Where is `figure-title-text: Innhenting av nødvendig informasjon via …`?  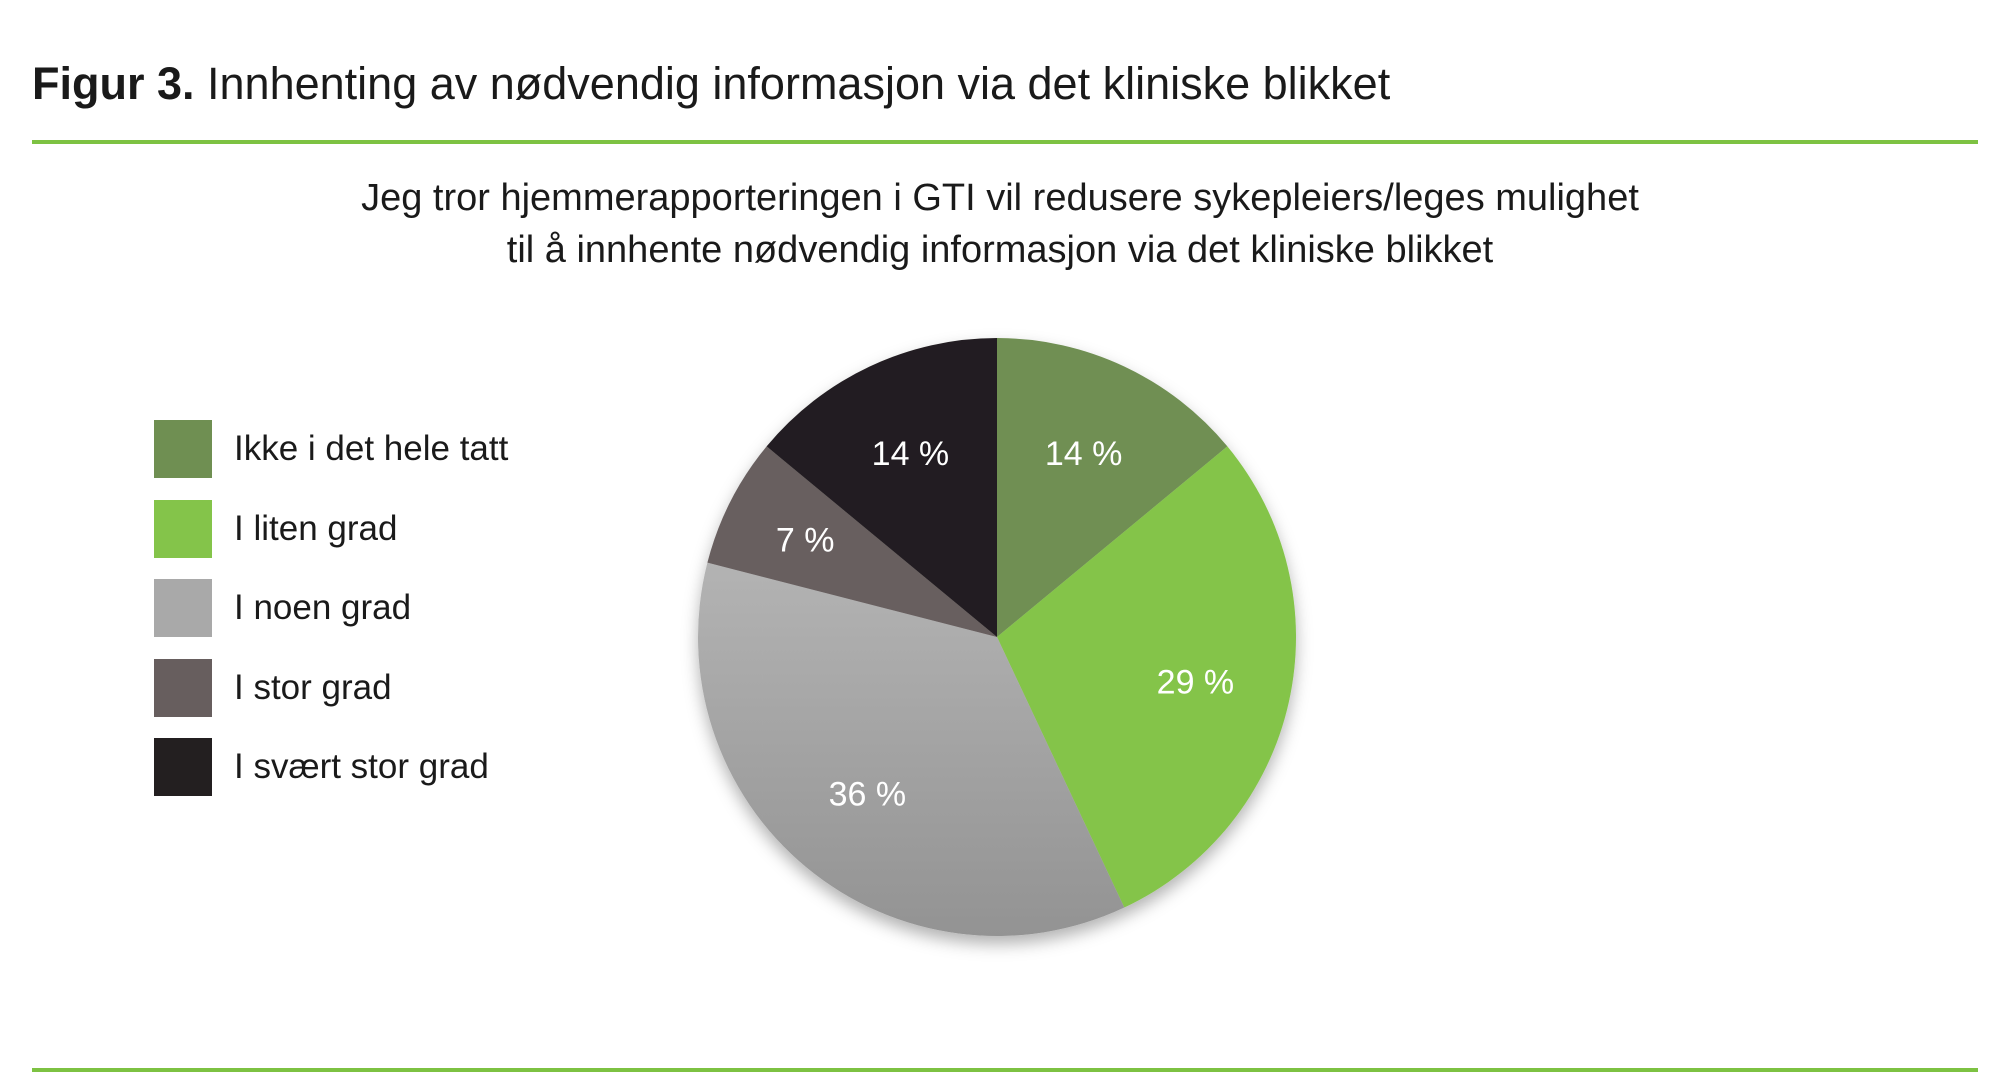
figure-title-text: Innhenting av nødvendig informasjon via … is located at coordinates (799, 83).